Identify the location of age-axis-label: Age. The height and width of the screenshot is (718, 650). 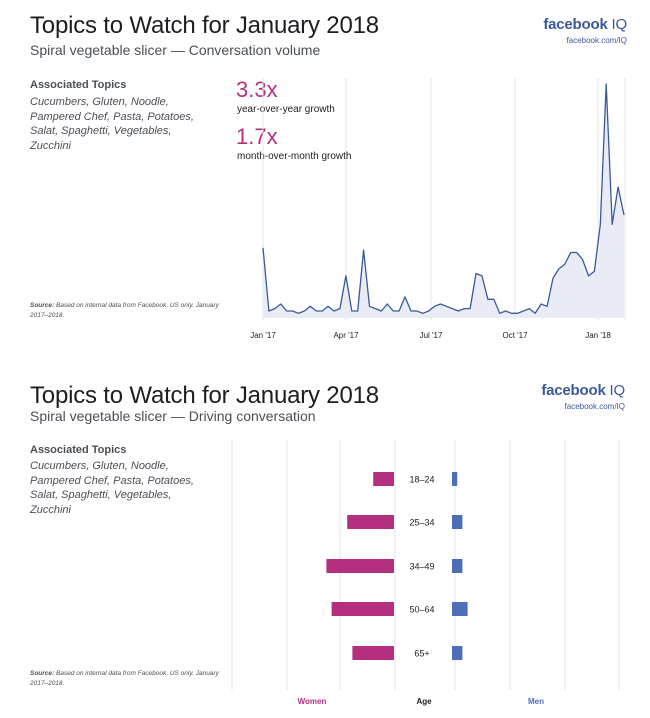
(424, 701).